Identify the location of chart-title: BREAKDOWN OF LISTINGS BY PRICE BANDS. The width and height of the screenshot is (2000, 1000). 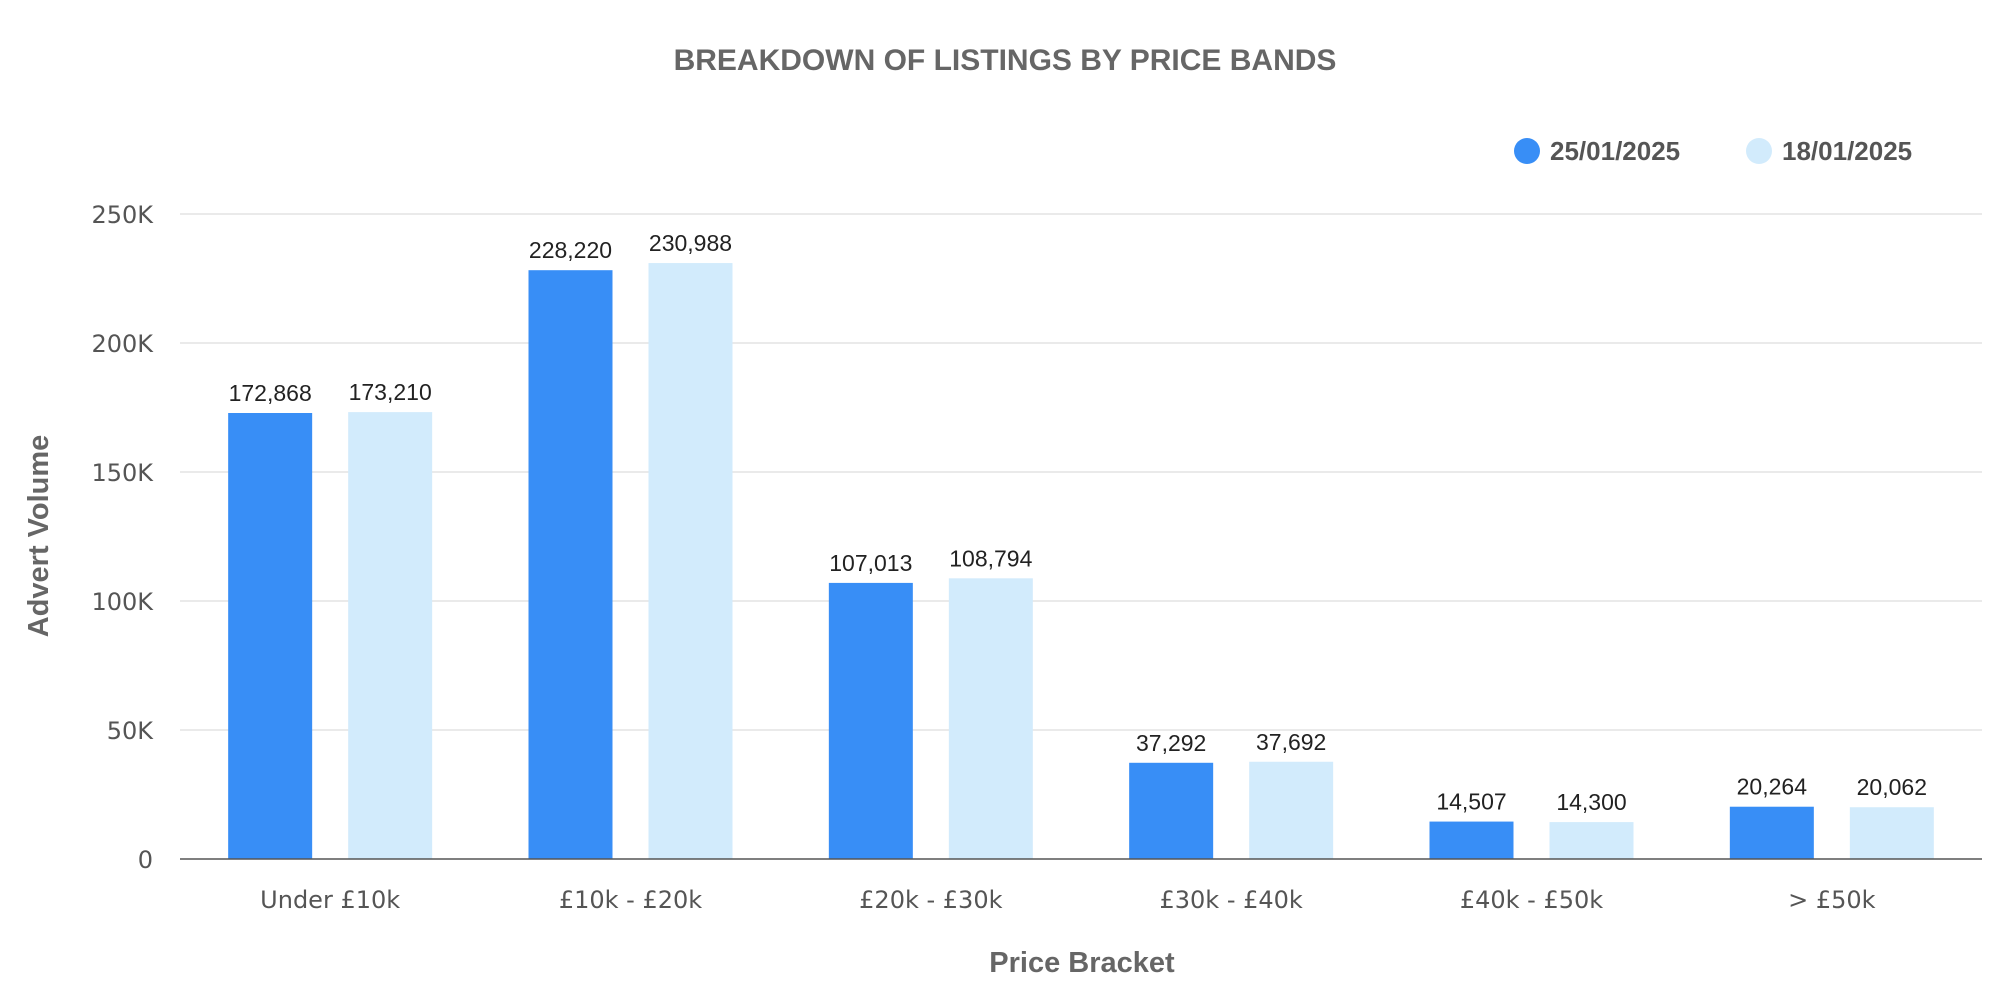
(1005, 60).